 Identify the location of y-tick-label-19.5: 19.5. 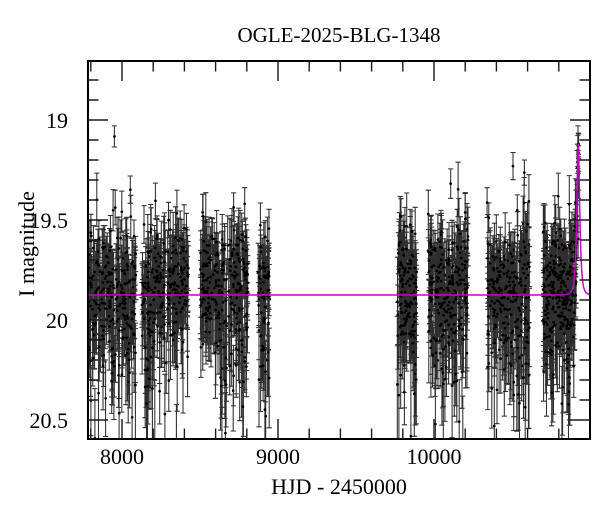
(49, 220).